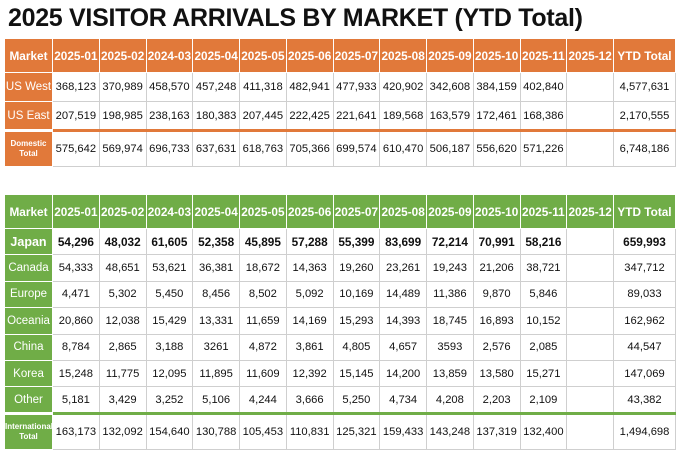  I want to click on table-cell: 347,712, so click(644, 268).